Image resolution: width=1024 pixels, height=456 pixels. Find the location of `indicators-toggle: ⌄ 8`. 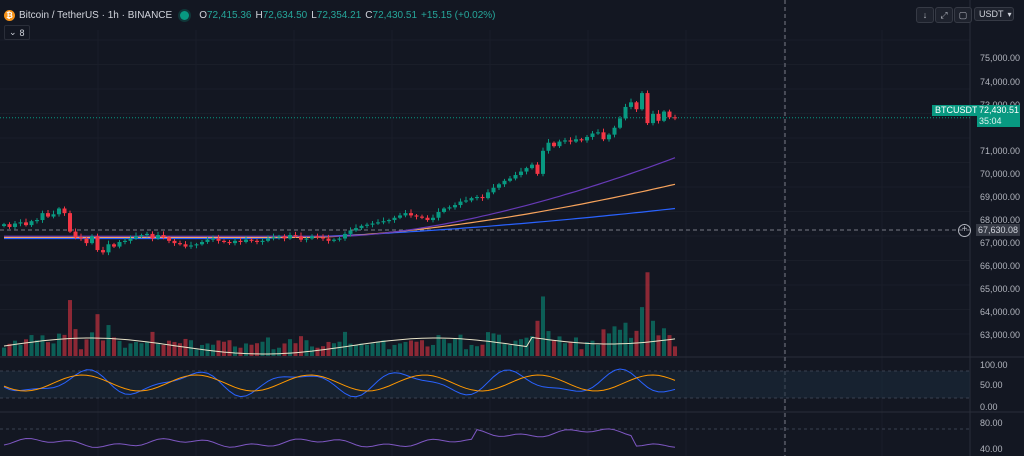

indicators-toggle: ⌄ 8 is located at coordinates (17, 32).